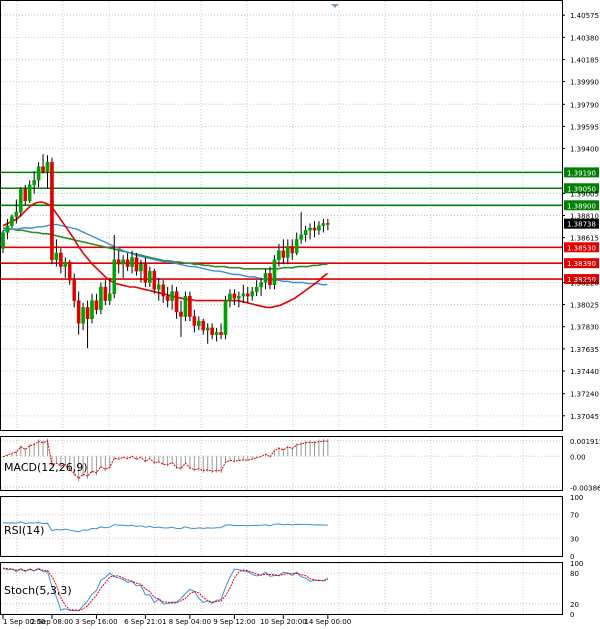  I want to click on price-tick-label: 1.40380, so click(584, 38).